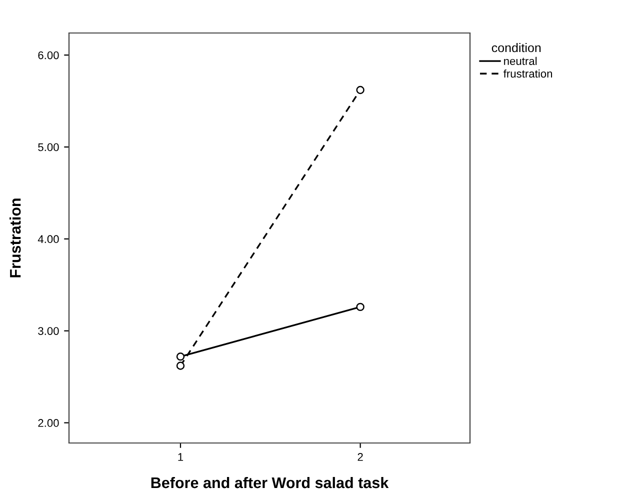 The height and width of the screenshot is (504, 629). I want to click on legend-label: frustration, so click(527, 73).